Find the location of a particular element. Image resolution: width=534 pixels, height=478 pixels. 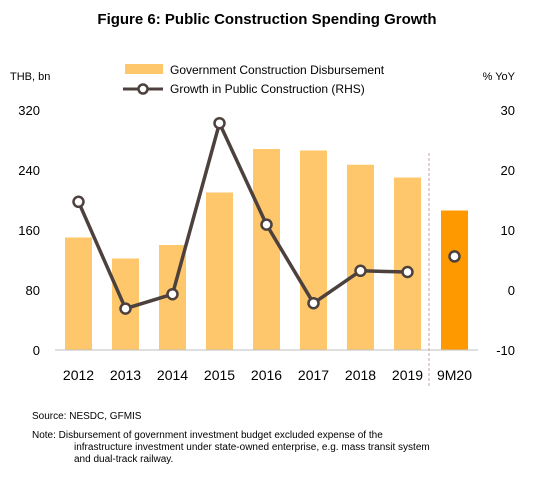

right-axis-label: % YoY is located at coordinates (499, 77).